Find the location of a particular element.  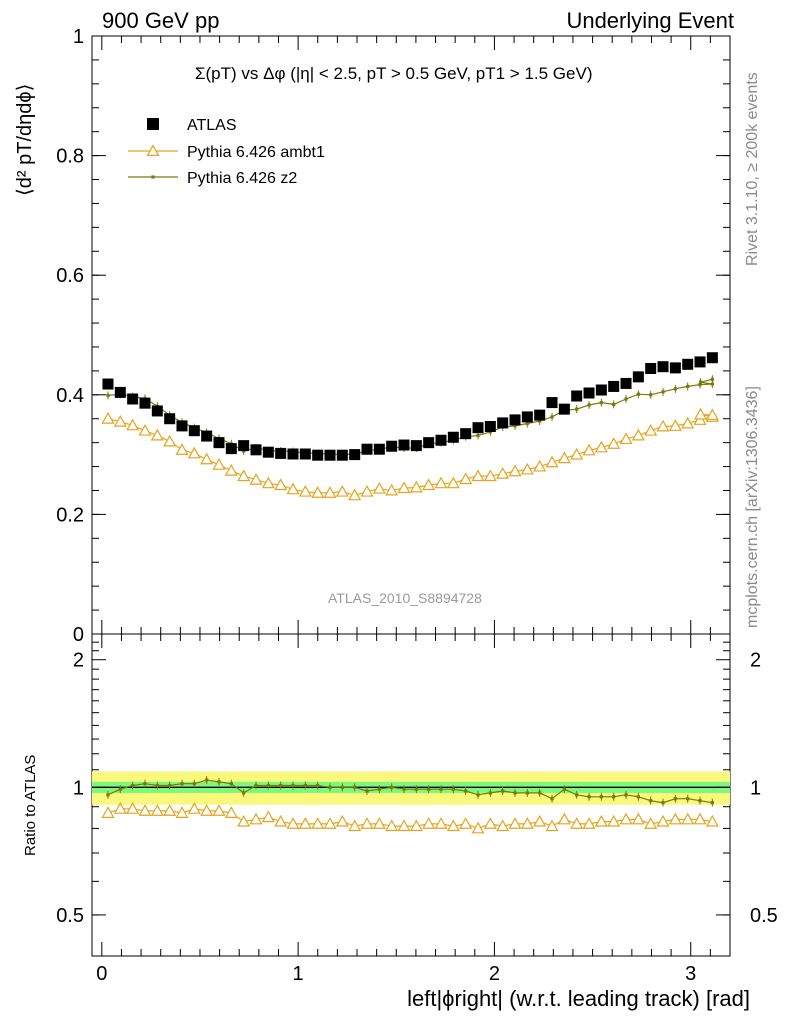

legend-label: Pythia 6.426 z2 is located at coordinates (242, 178).